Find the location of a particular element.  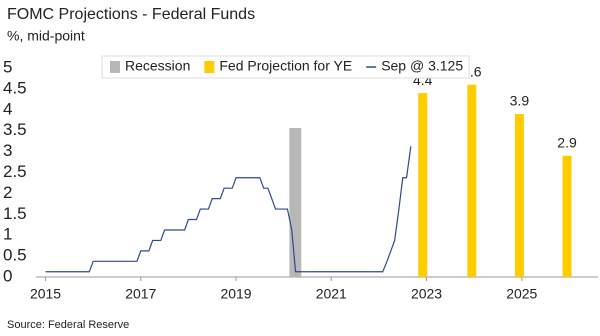

y-tick-label: 4.5 is located at coordinates (15, 87).